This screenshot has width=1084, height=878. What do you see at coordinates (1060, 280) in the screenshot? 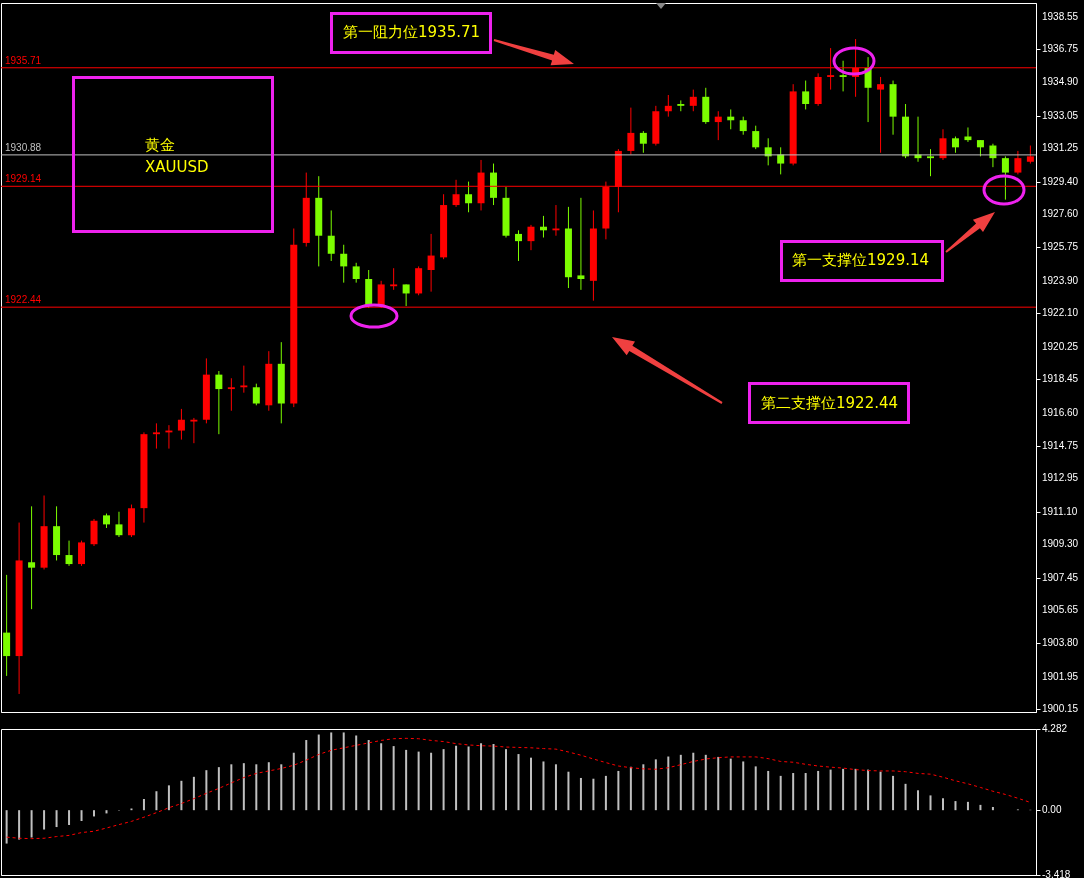
I see `y-tick-label: 1923.90` at bounding box center [1060, 280].